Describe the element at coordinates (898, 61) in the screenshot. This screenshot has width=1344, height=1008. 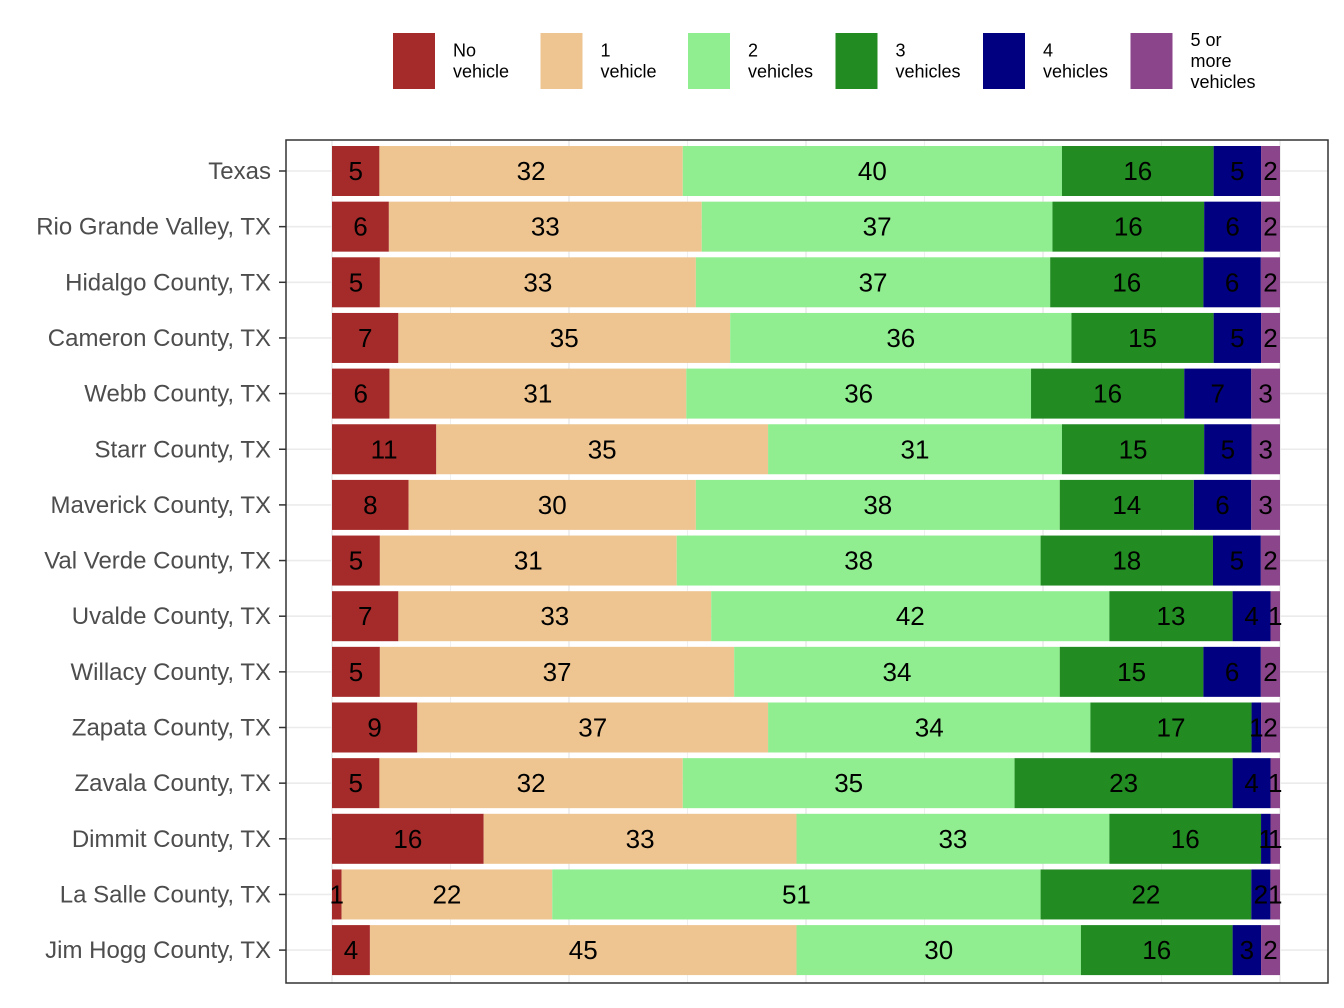
I see `legend-item-3-vehicles: 3 vehicles` at that location.